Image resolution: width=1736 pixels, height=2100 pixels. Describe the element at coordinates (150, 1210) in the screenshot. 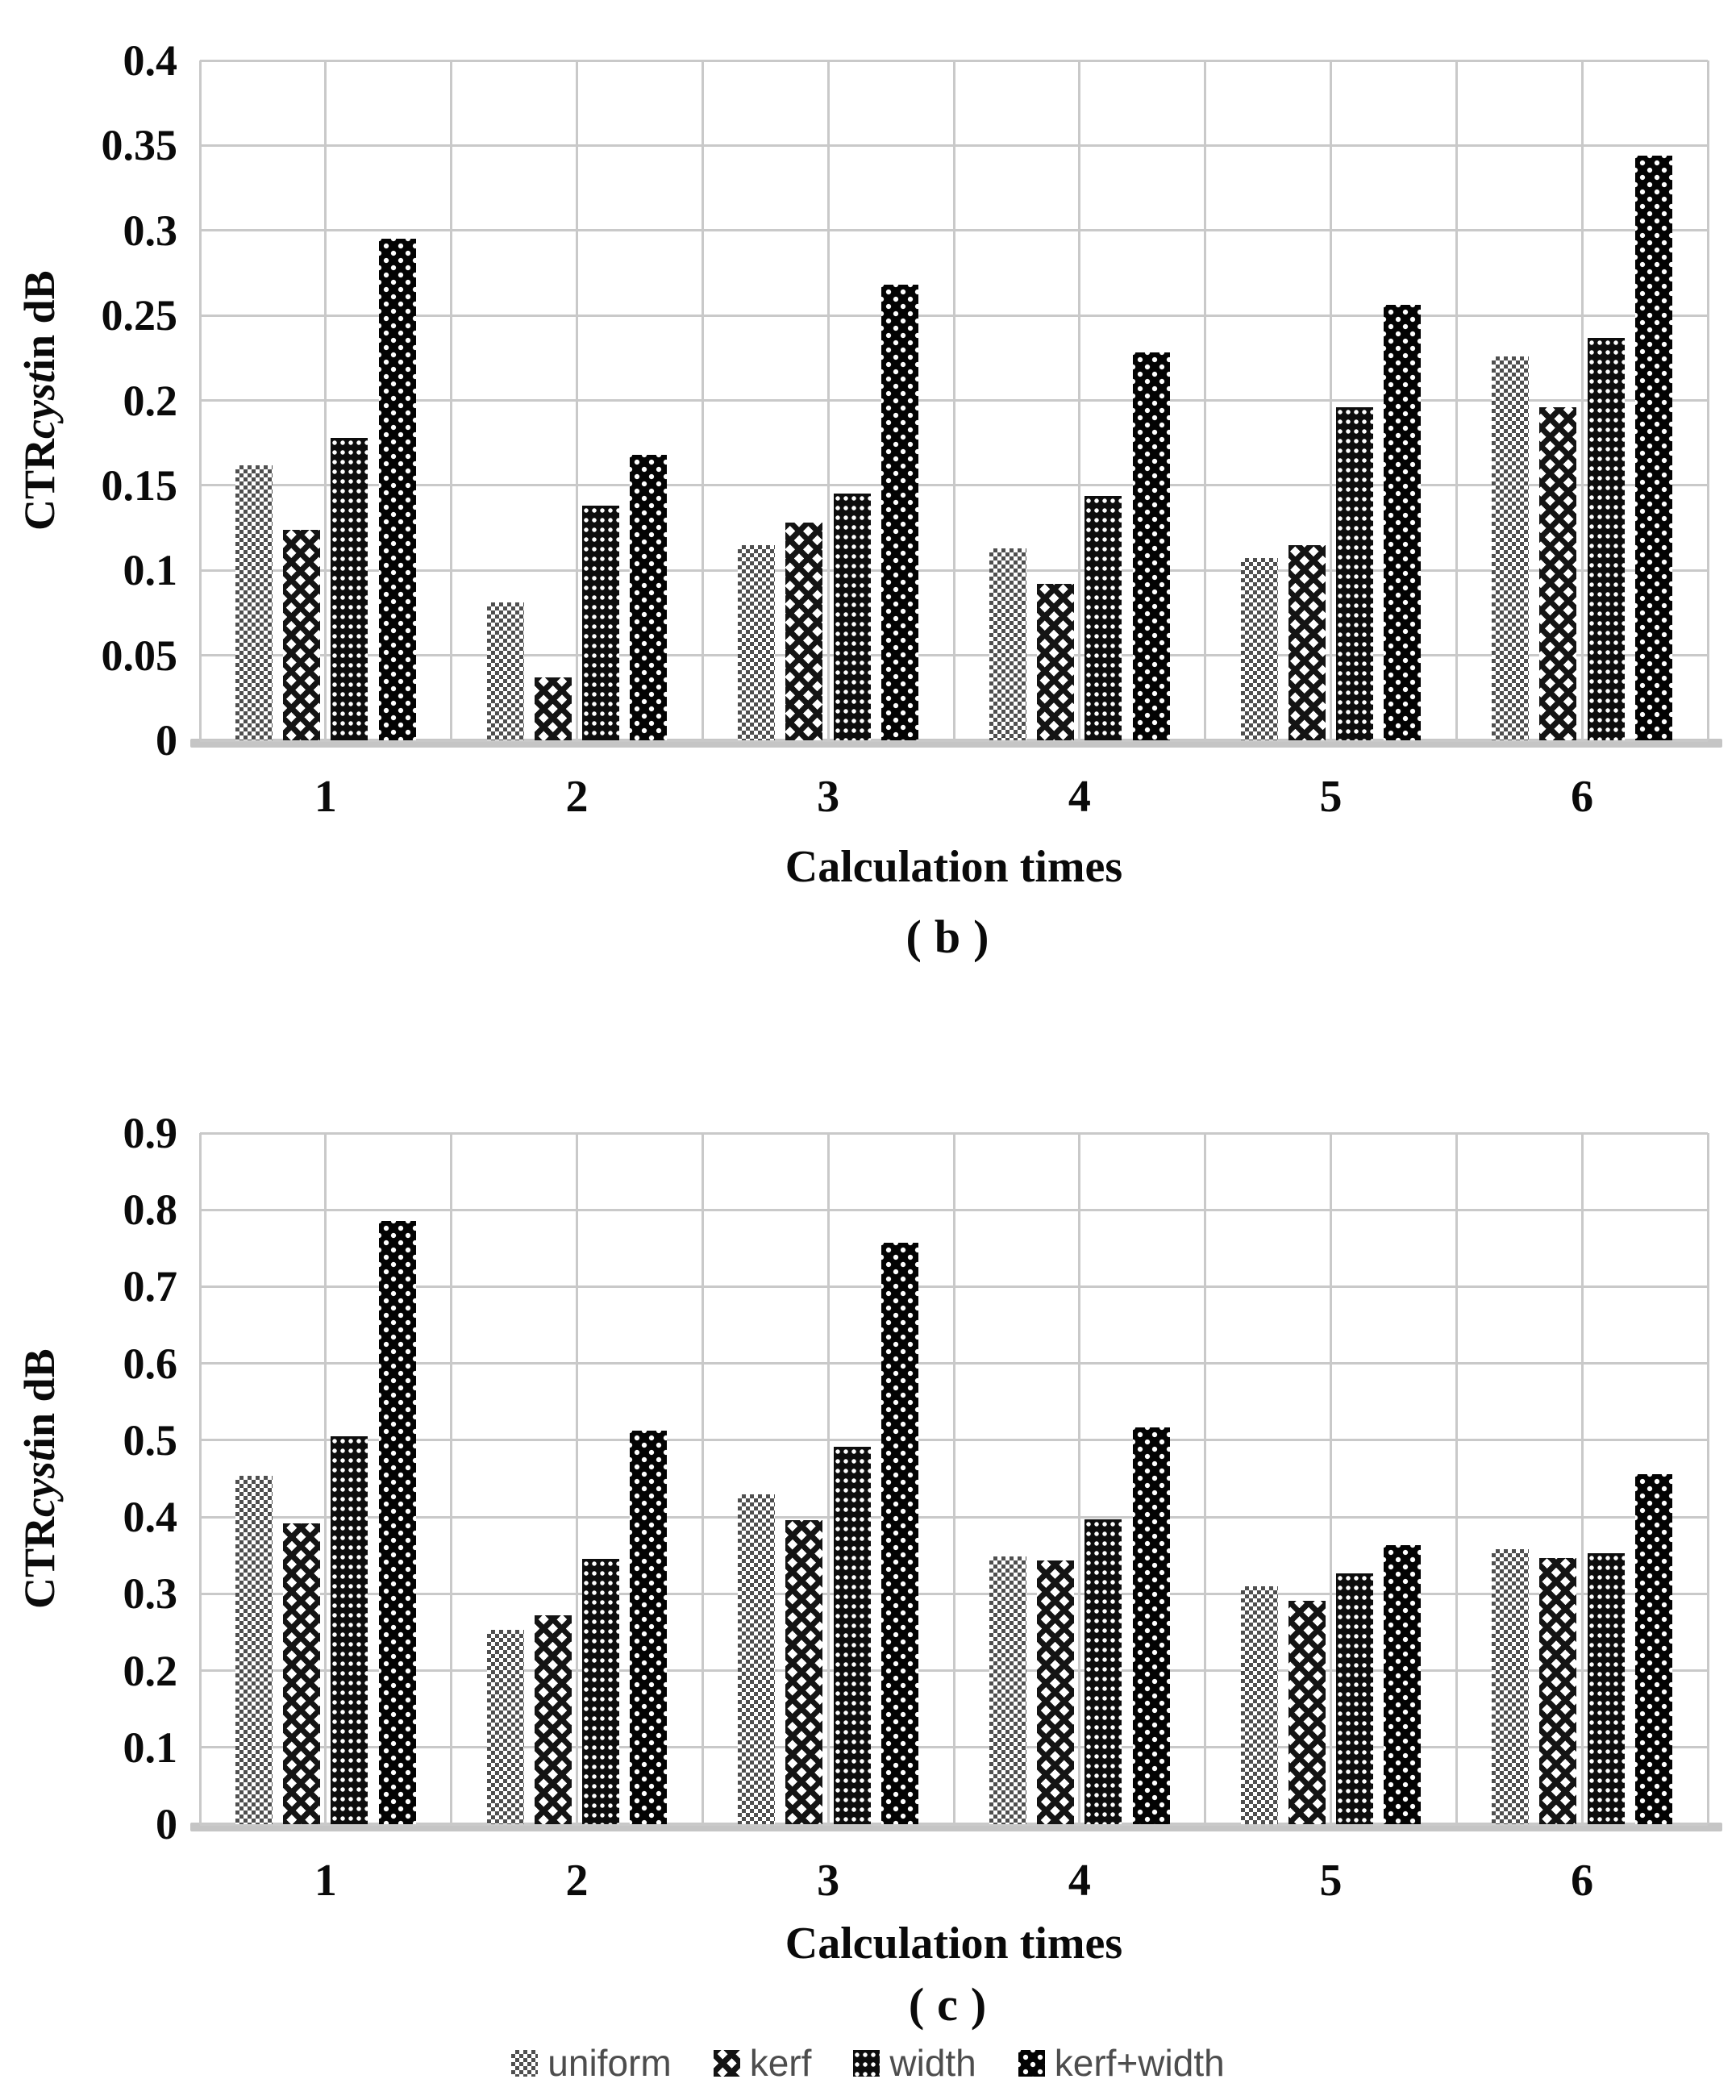

I see `y-tick-label: 0.8` at that location.